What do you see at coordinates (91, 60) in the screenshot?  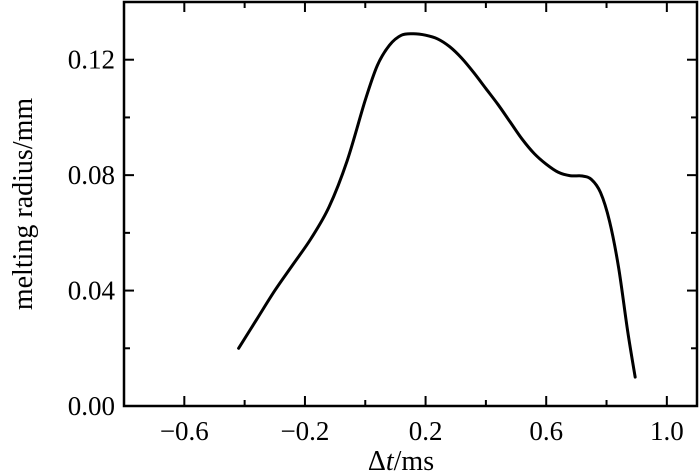 I see `y-tick-label: 0.12` at bounding box center [91, 60].